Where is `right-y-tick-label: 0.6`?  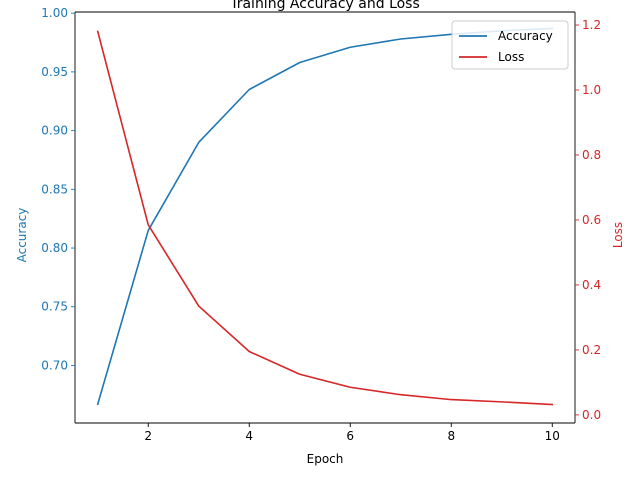
right-y-tick-label: 0.6 is located at coordinates (591, 220).